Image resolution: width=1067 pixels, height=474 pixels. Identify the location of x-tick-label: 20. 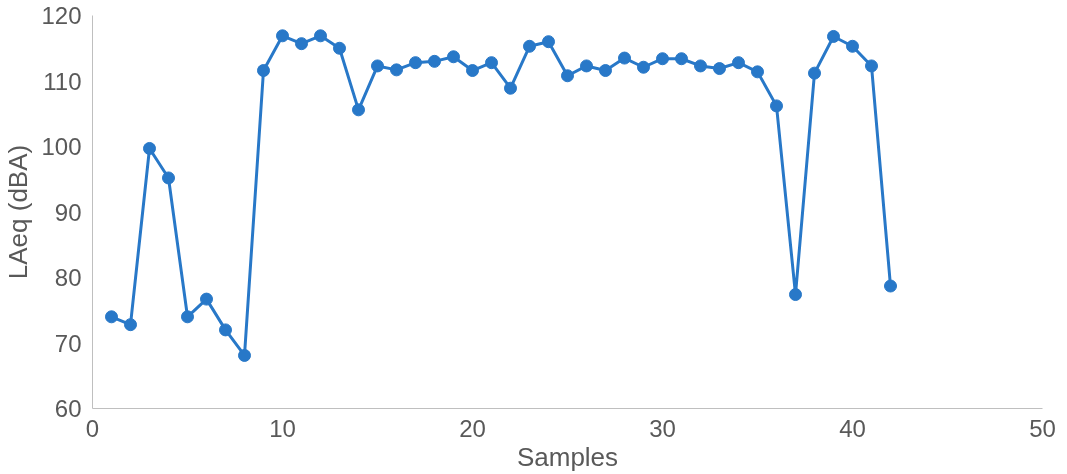
(472, 428).